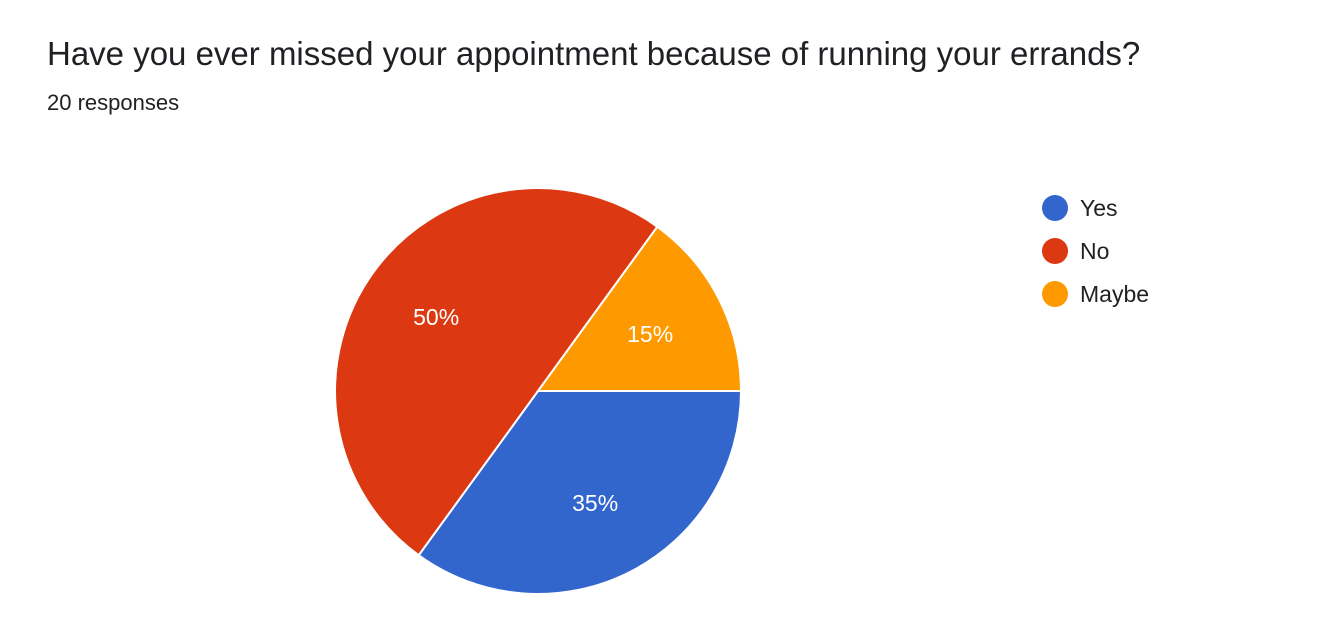  Describe the element at coordinates (113, 102) in the screenshot. I see `response-count: 20 responses` at that location.